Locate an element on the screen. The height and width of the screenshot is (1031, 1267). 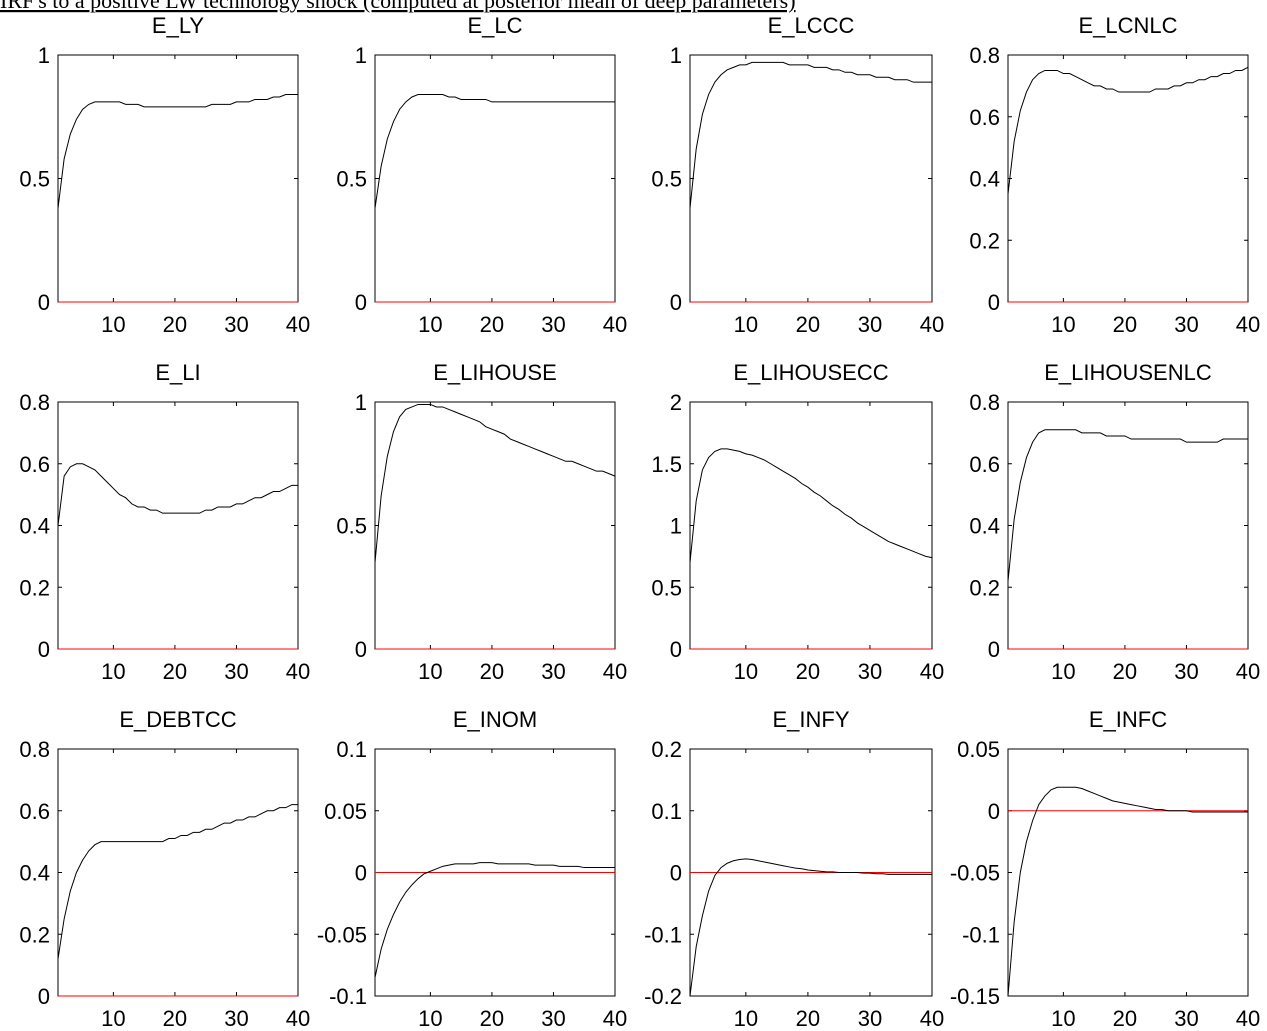
y-tick-label: -0.2 is located at coordinates (663, 996).